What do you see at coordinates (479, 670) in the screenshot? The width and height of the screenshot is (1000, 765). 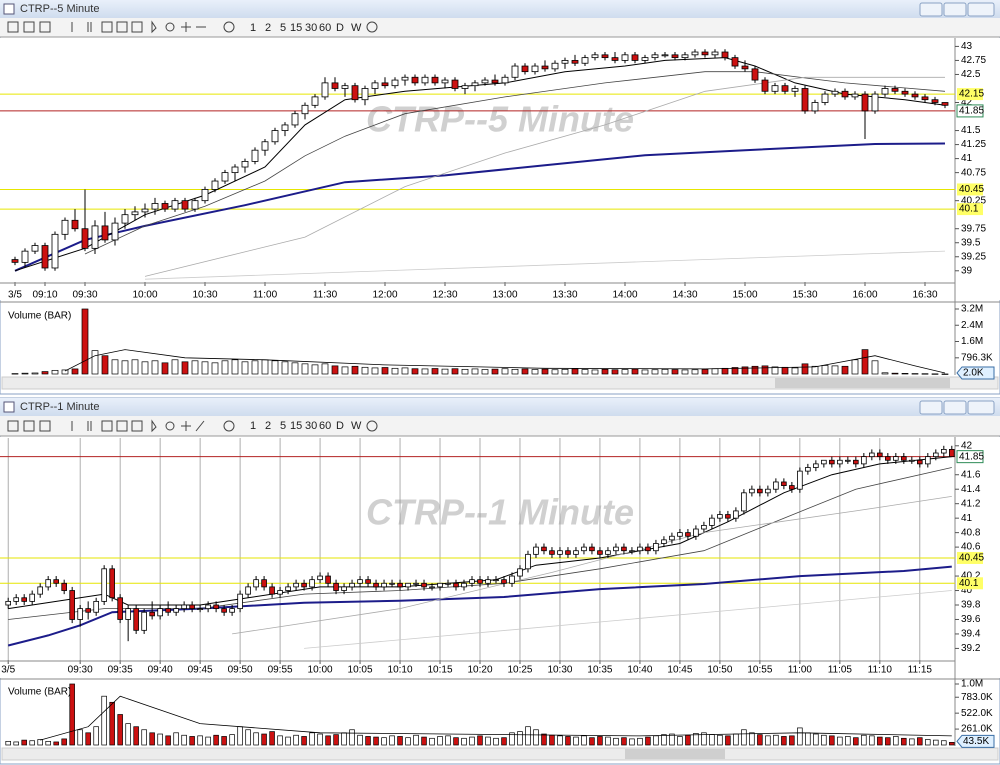 I see `x-tick-label: 10:20` at bounding box center [479, 670].